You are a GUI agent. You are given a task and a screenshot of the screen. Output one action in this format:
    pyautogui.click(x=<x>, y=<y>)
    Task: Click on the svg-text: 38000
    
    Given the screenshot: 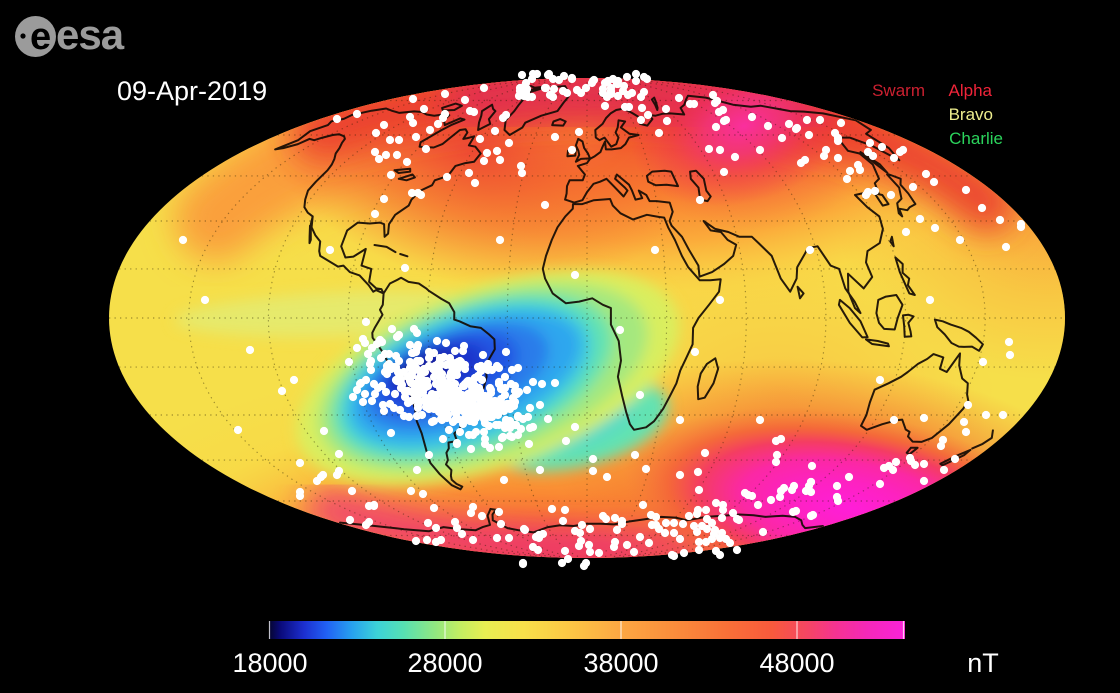 What is the action you would take?
    pyautogui.click(x=620, y=663)
    